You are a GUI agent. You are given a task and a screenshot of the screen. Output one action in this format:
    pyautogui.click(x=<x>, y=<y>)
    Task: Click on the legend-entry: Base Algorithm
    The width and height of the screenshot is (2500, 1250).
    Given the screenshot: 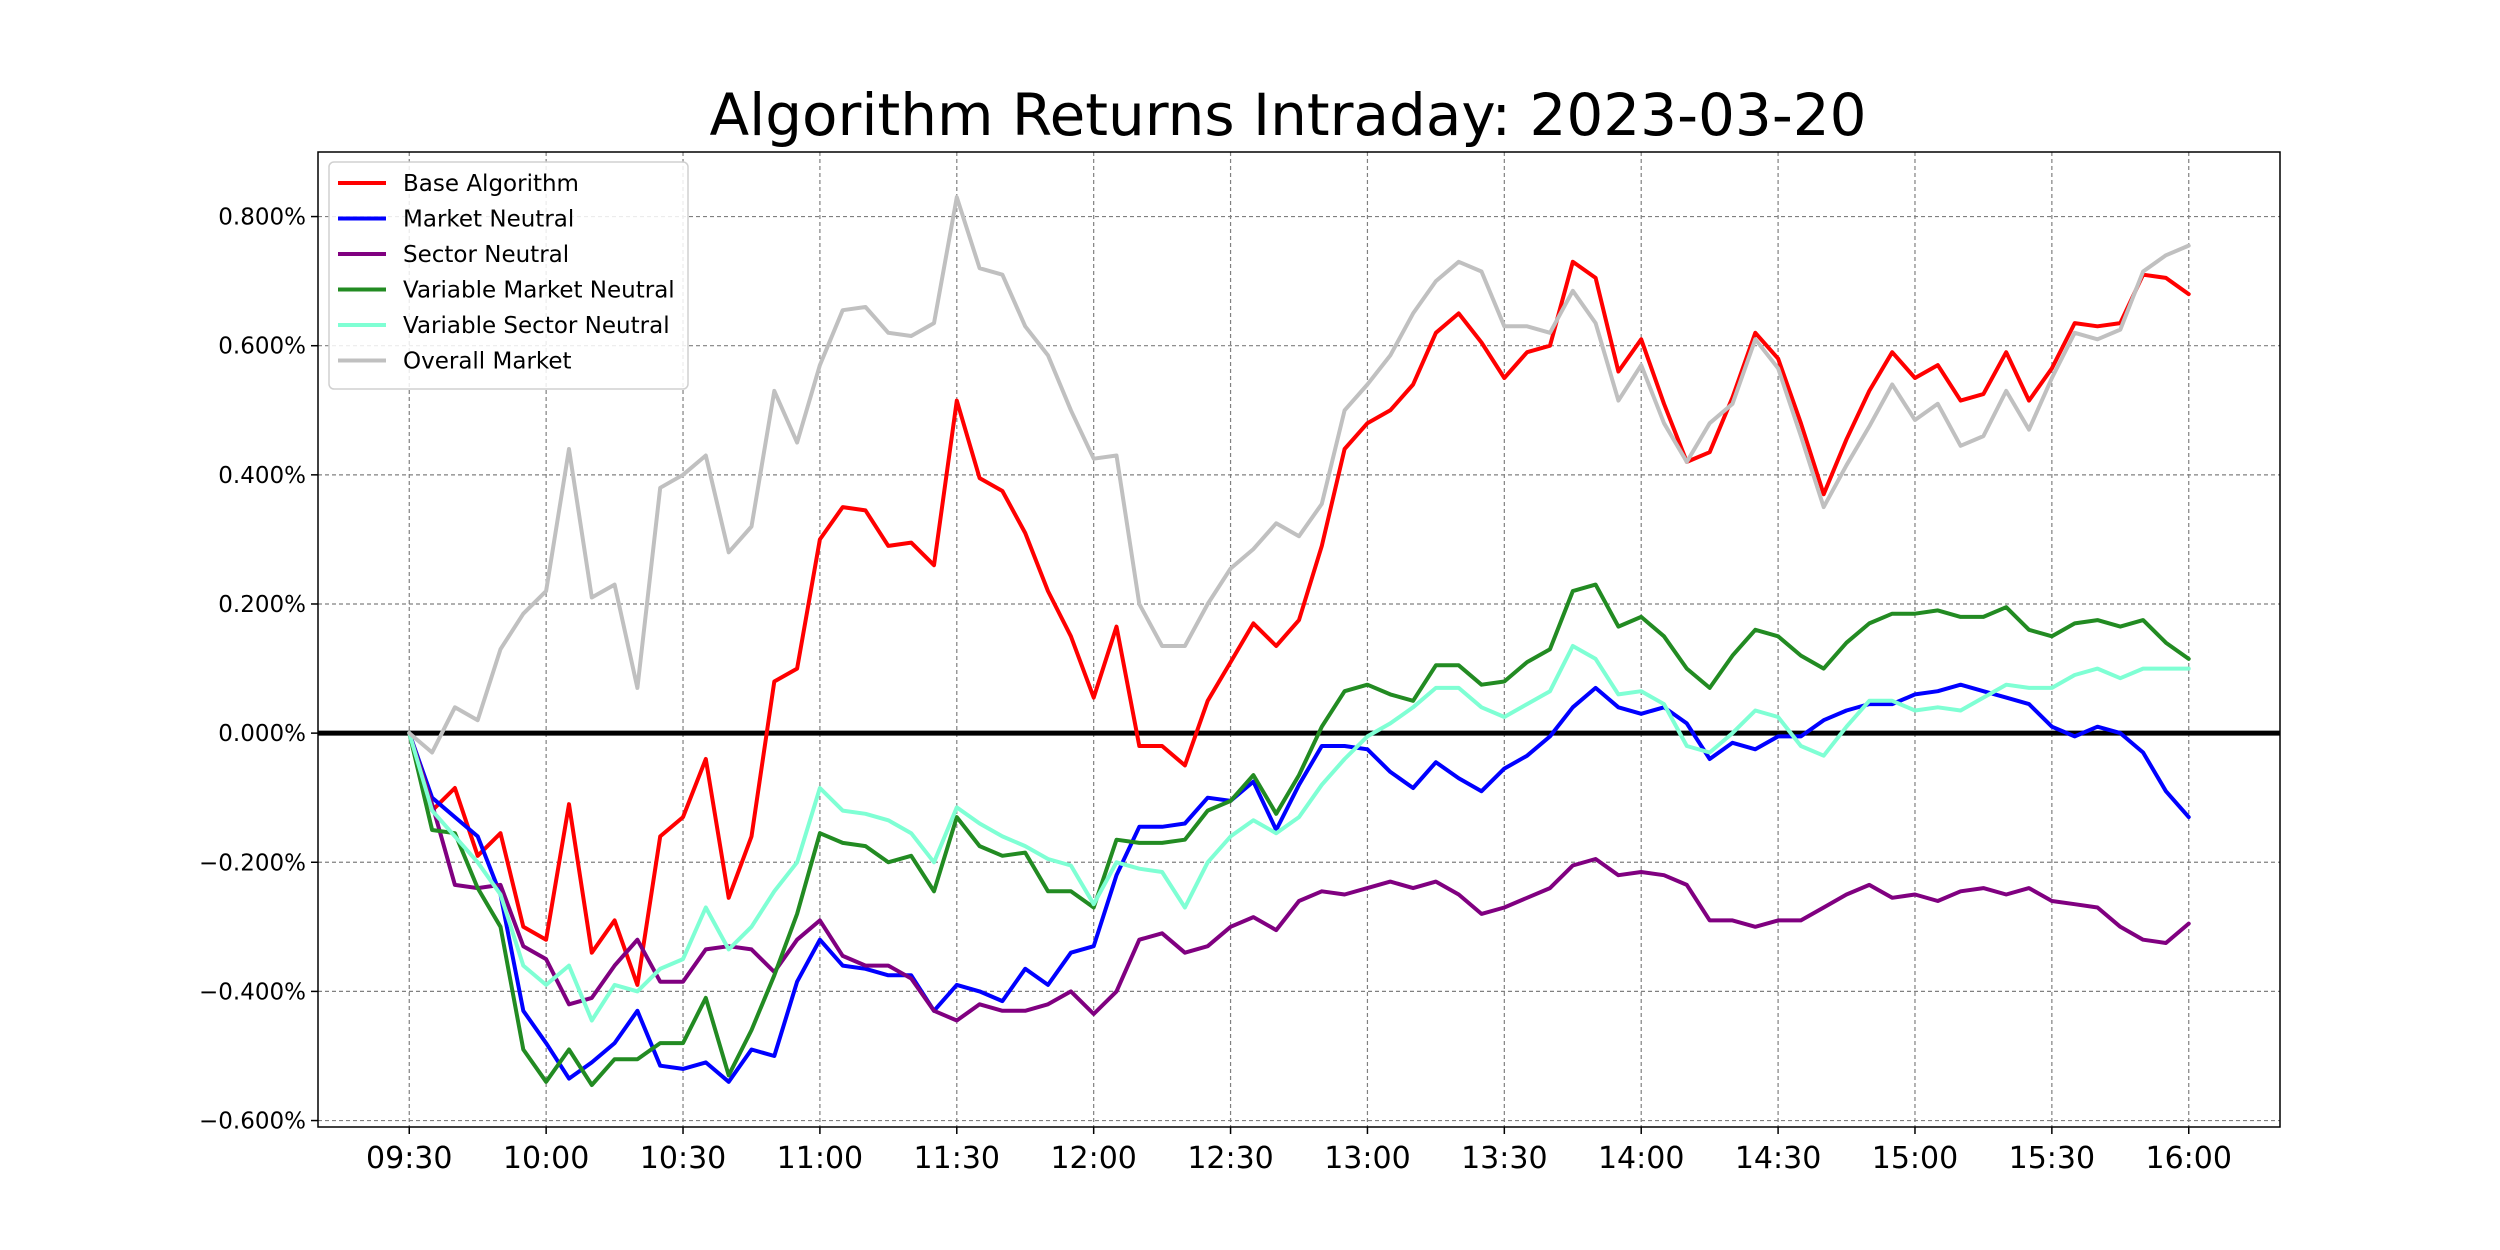 What is the action you would take?
    pyautogui.click(x=491, y=184)
    